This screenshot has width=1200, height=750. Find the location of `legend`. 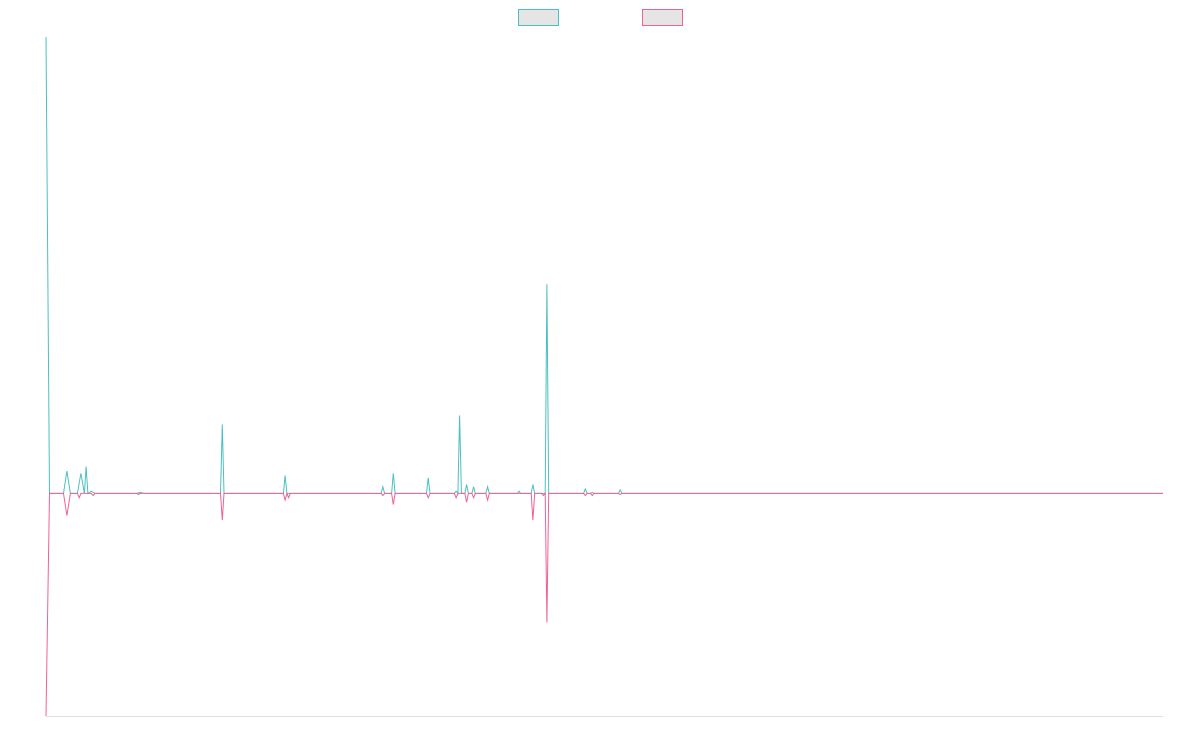

legend is located at coordinates (600, 17).